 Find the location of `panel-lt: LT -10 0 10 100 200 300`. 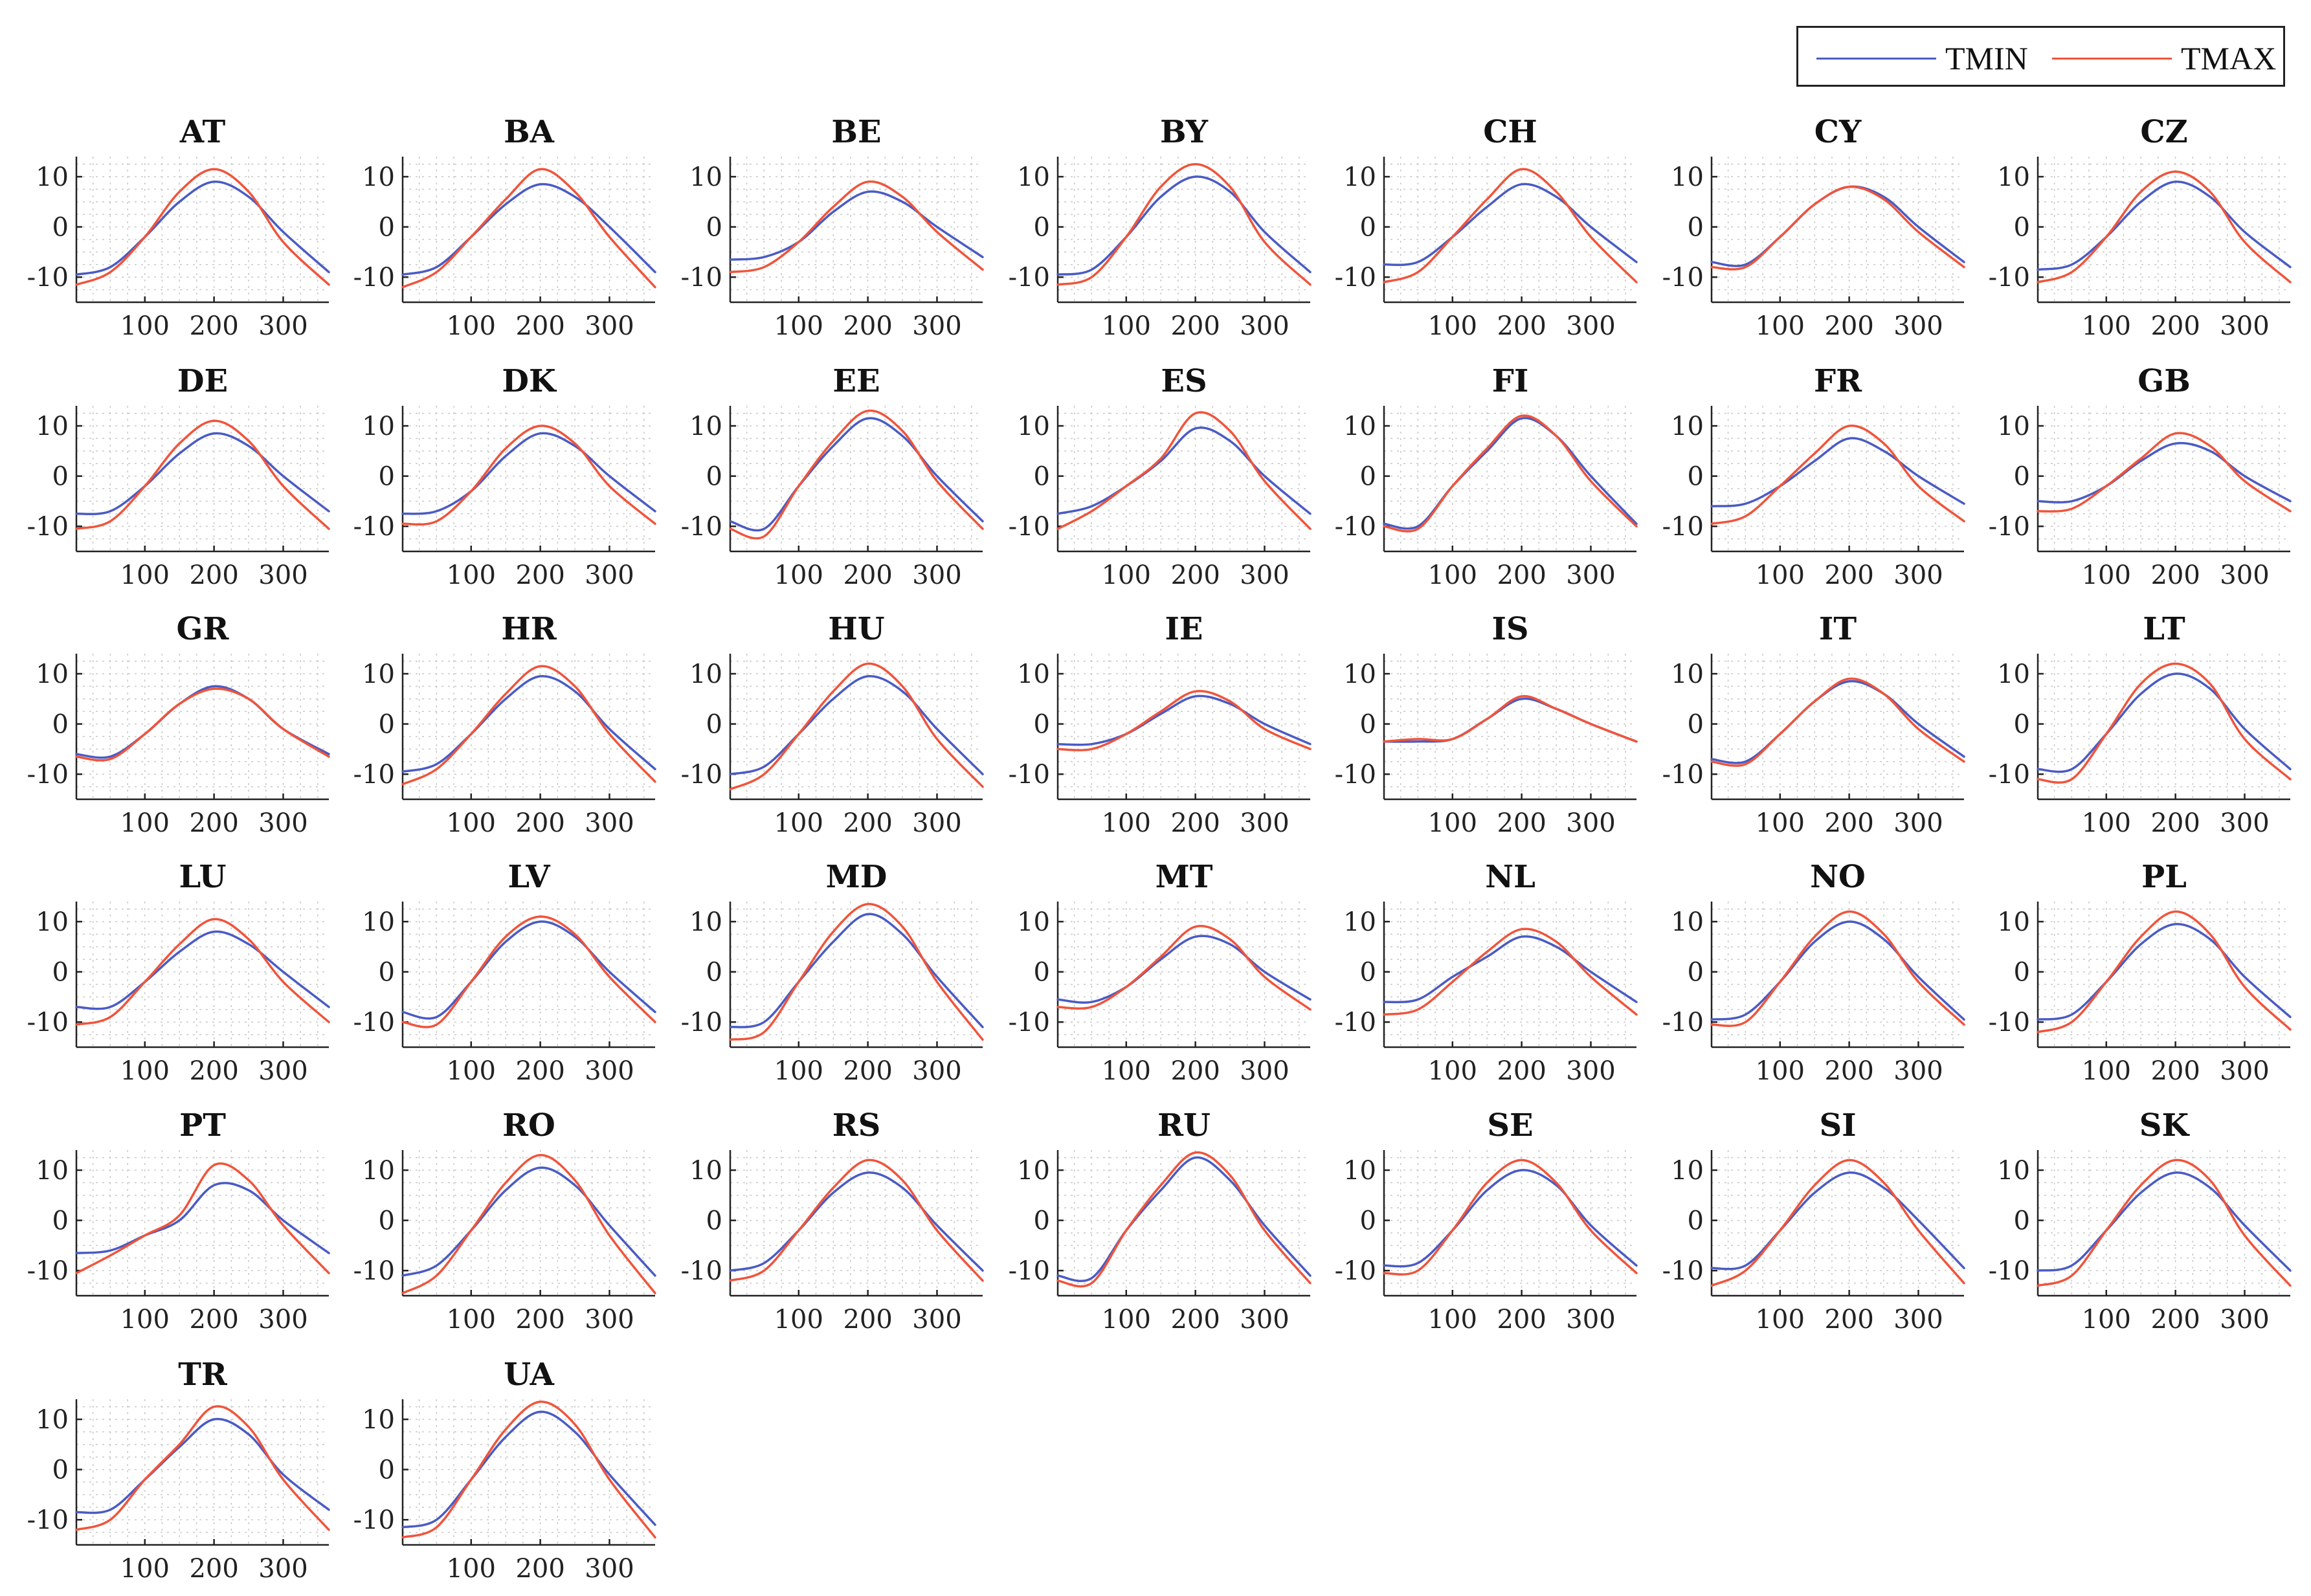

panel-lt: LT -10 0 10 100 200 300 is located at coordinates (2140, 724).